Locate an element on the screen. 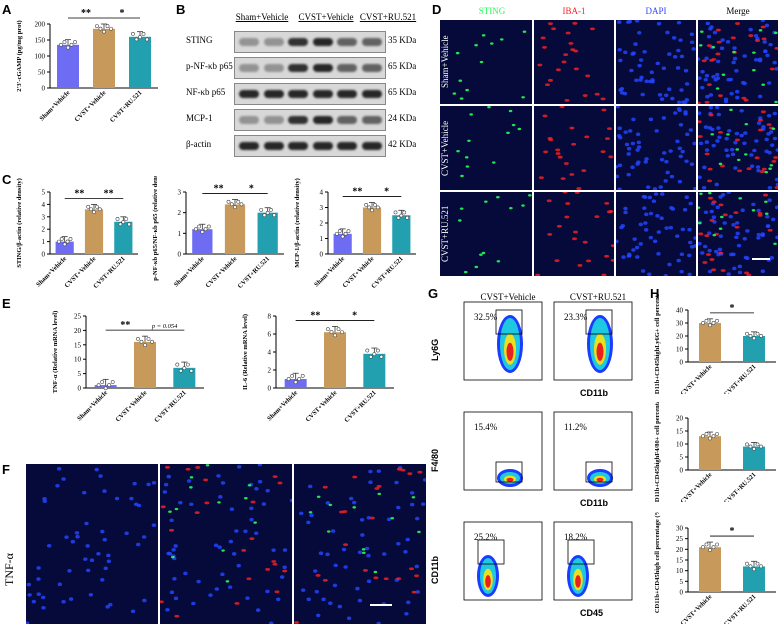  blot-row: NF-κb p65 65 KDa is located at coordinates (306, 93).